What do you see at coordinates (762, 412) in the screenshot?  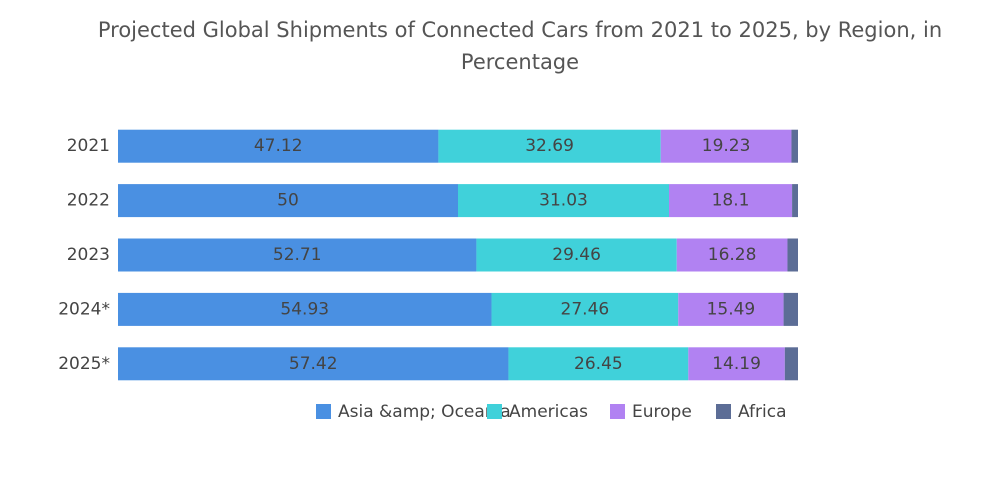 I see `legend-label: Africa` at bounding box center [762, 412].